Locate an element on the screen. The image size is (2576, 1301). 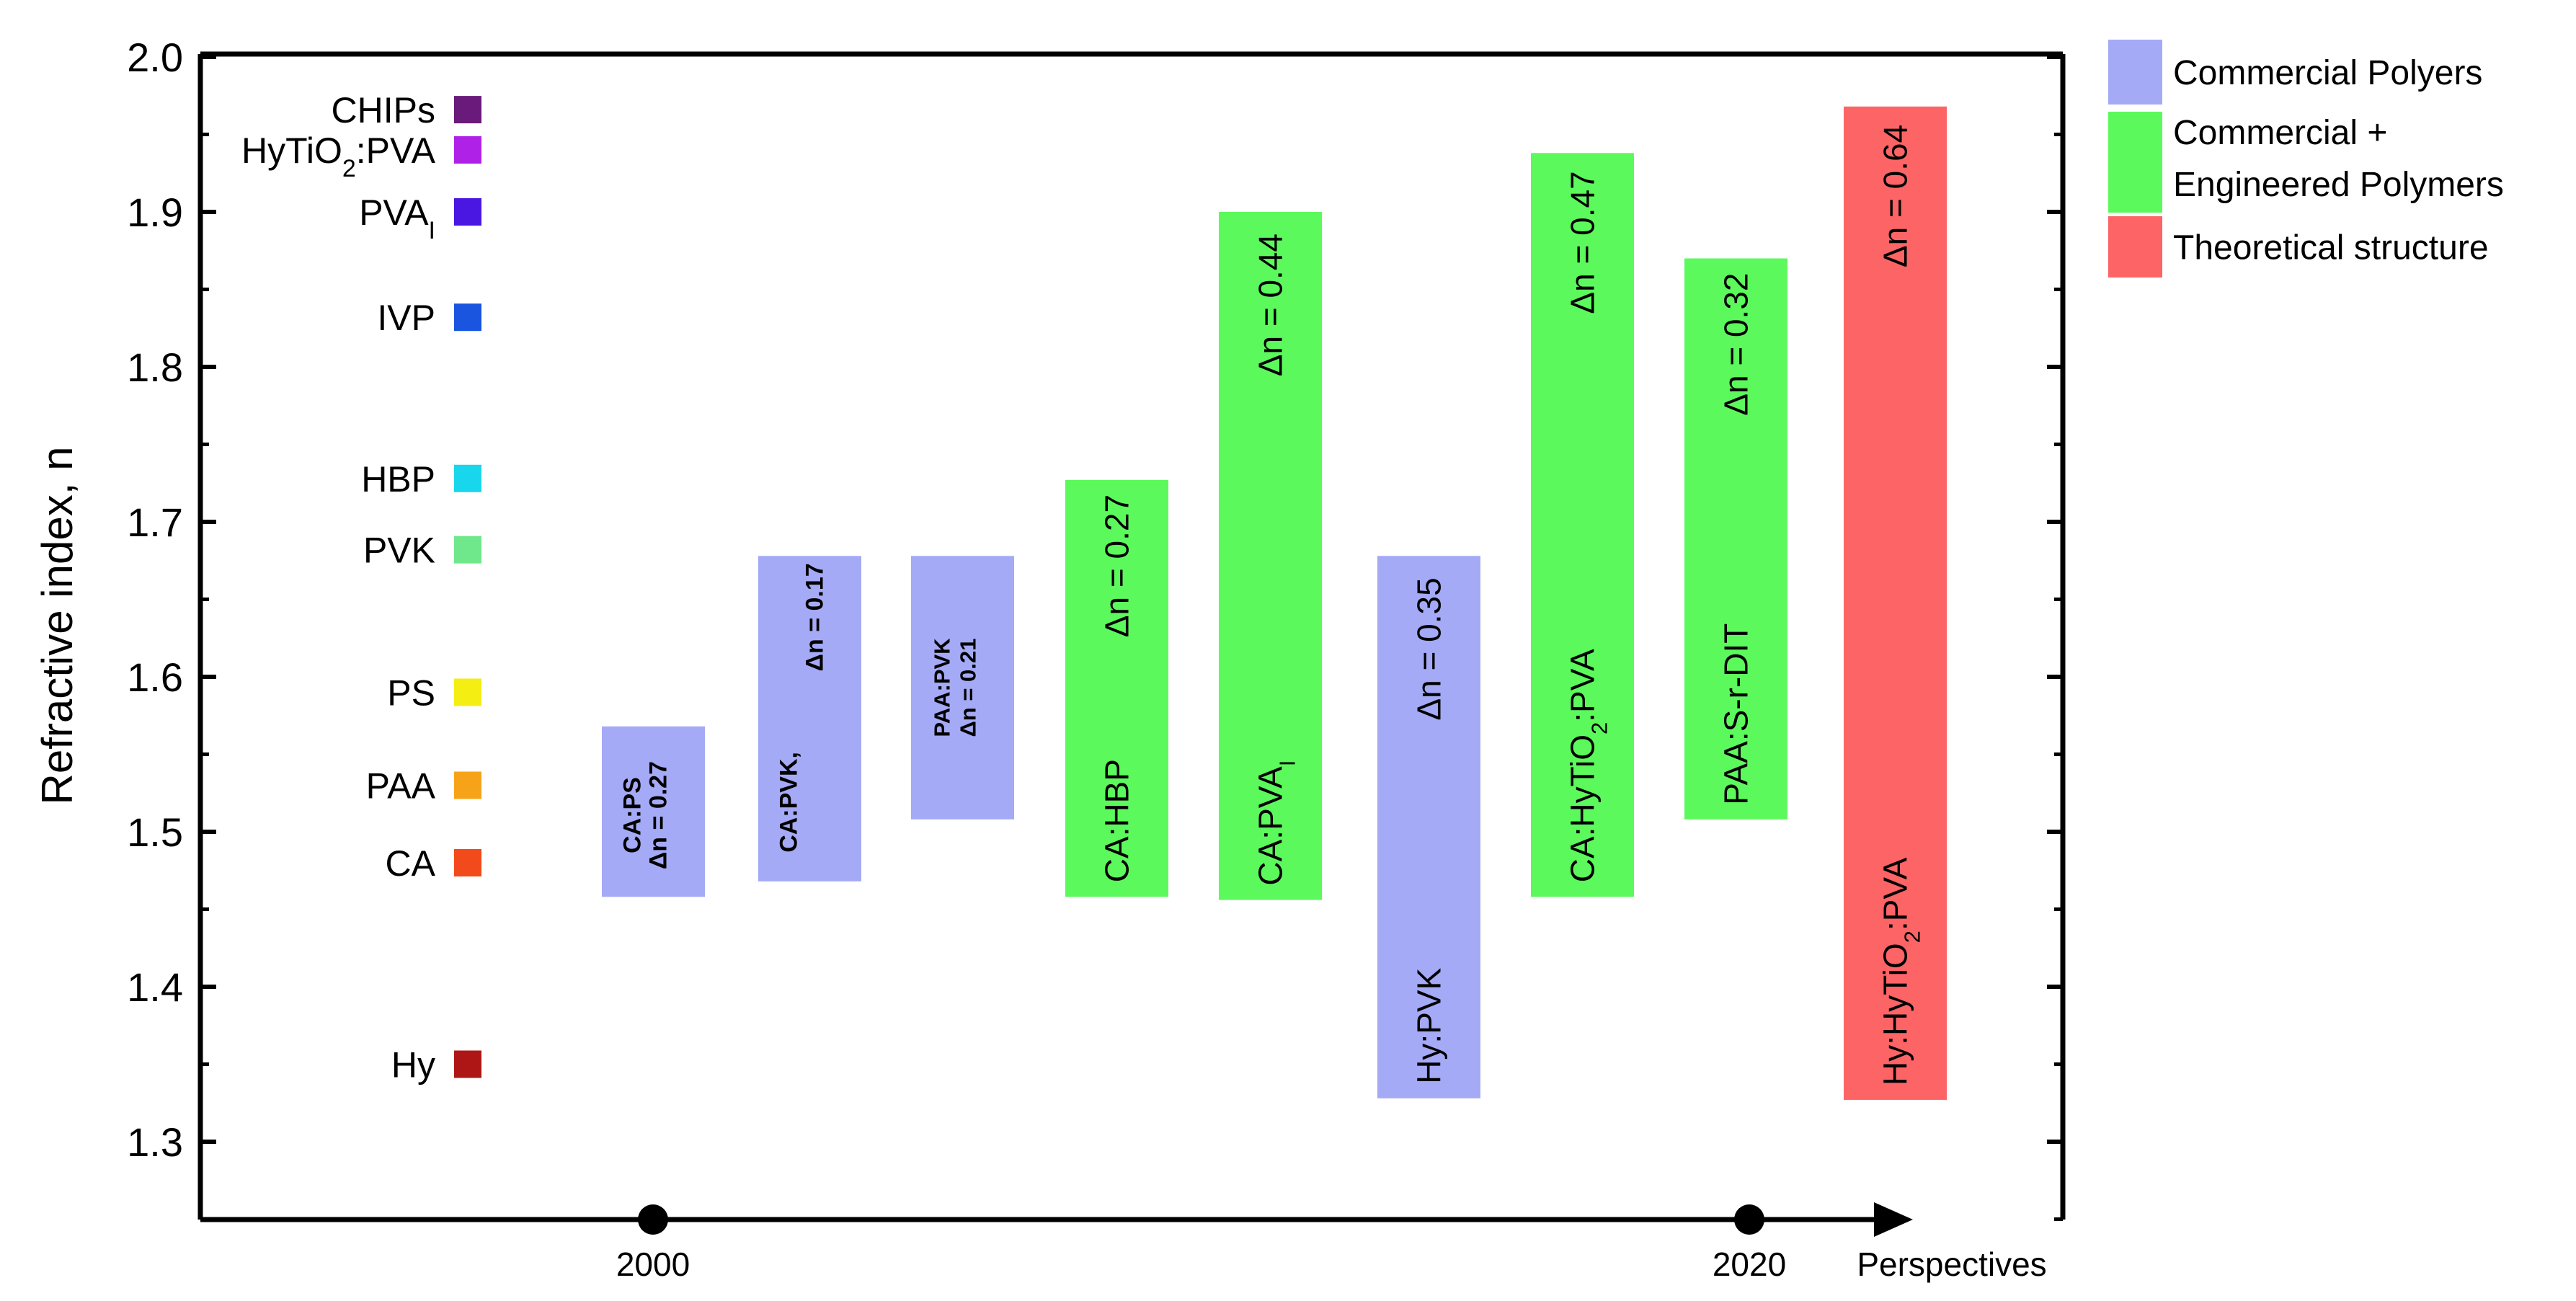
y-tick-label: 1.9 is located at coordinates (155, 212).